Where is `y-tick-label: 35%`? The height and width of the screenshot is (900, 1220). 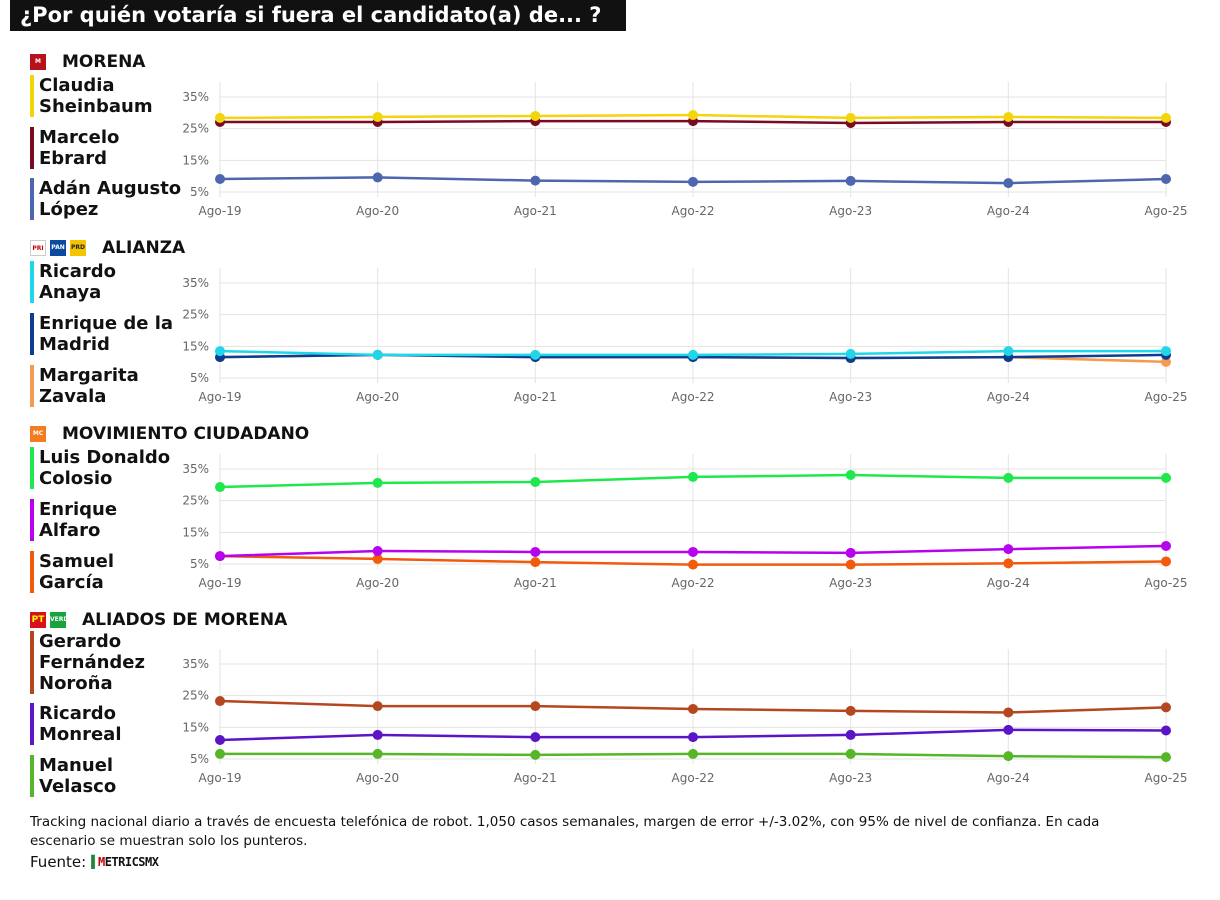
y-tick-label: 35% is located at coordinates (195, 664).